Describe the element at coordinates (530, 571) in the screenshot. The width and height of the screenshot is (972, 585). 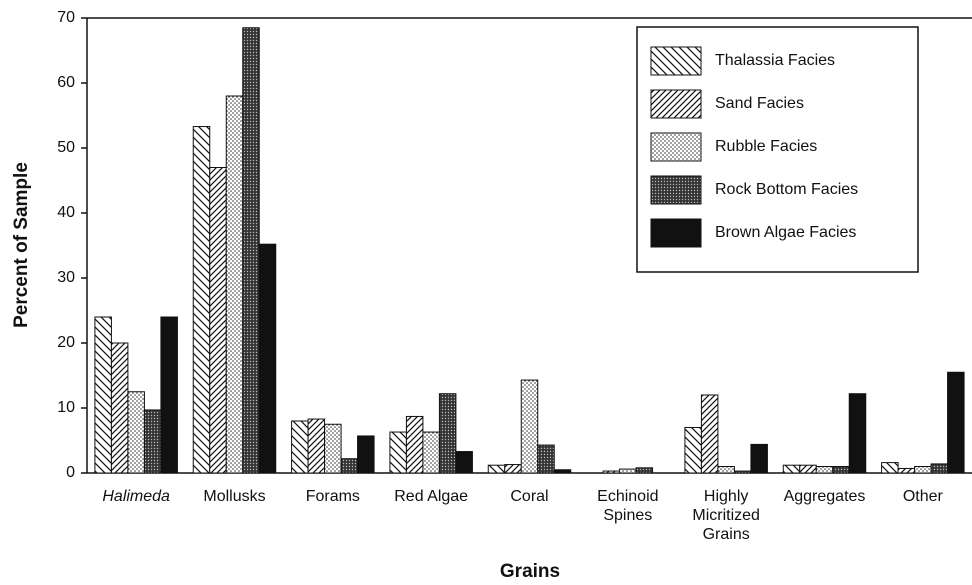
I see `x-axis-title: Grains` at that location.